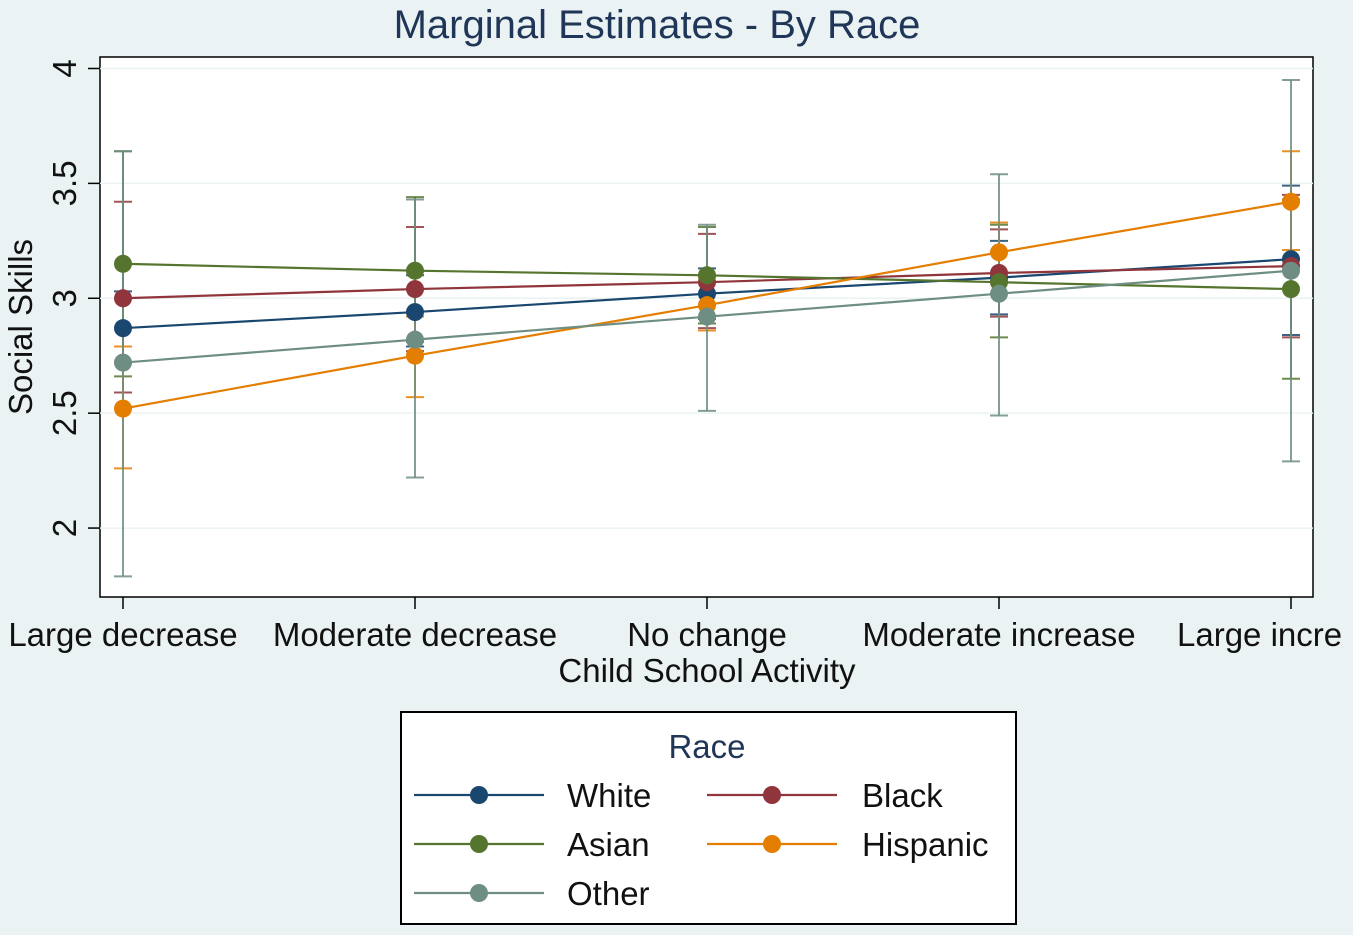 This screenshot has width=1353, height=935. What do you see at coordinates (122, 634) in the screenshot?
I see `x-tick-label: Large decrease` at bounding box center [122, 634].